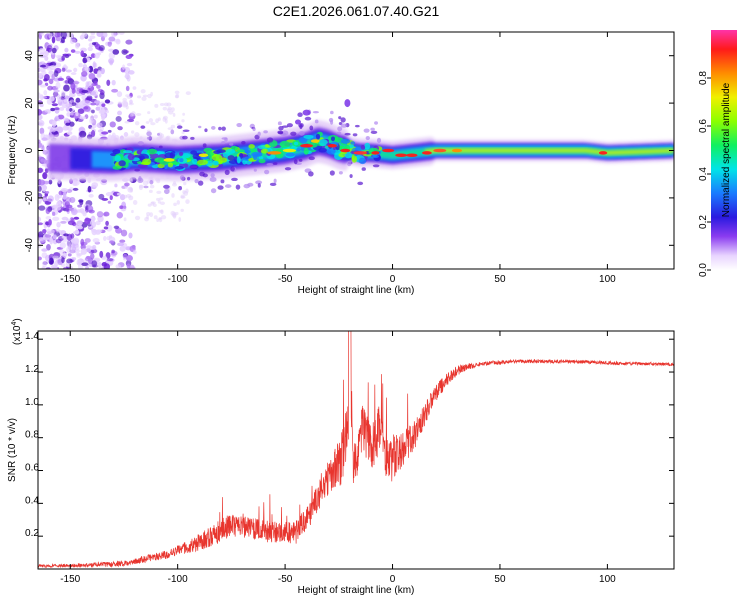  Describe the element at coordinates (500, 279) in the screenshot. I see `spectrogram-x-tick-label: 50` at that location.